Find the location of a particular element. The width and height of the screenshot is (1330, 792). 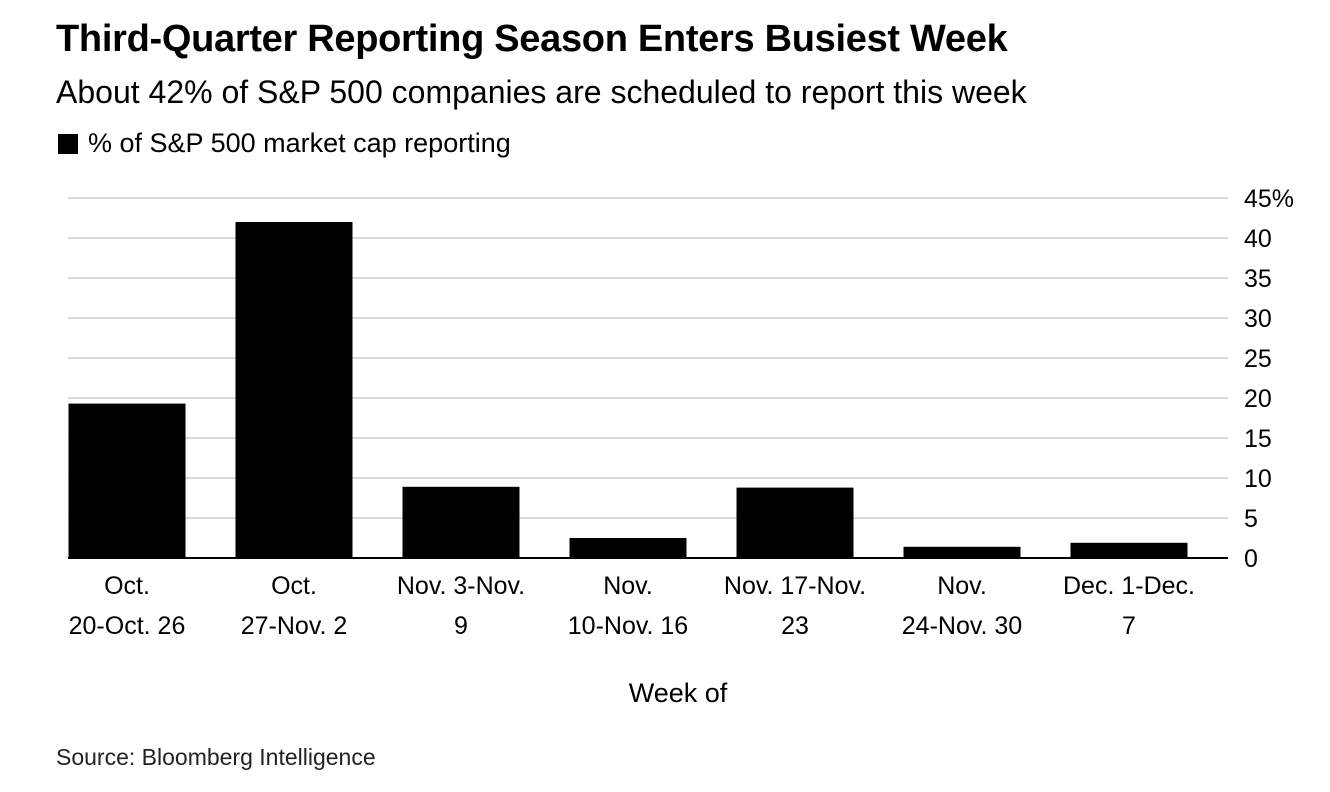

x-tick-label: Nov. 17-Nov. is located at coordinates (795, 586).